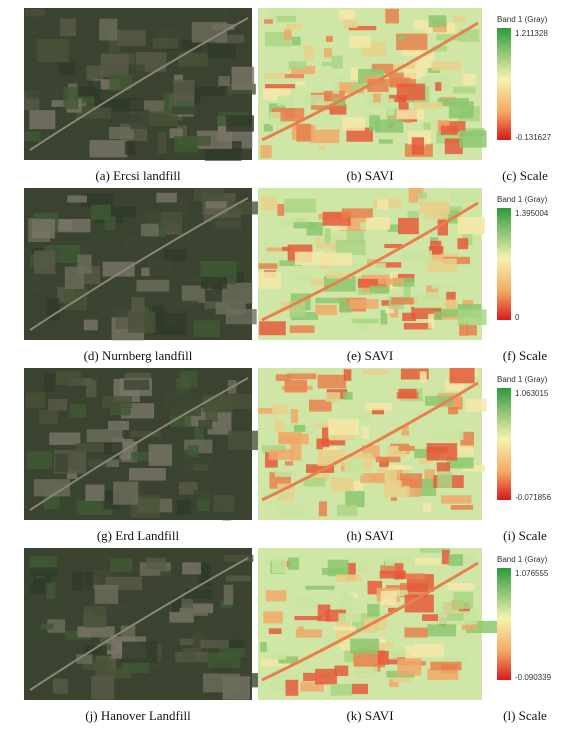 This screenshot has height=729, width=577. I want to click on caption: (d) Nurnberg landfill, so click(138, 355).